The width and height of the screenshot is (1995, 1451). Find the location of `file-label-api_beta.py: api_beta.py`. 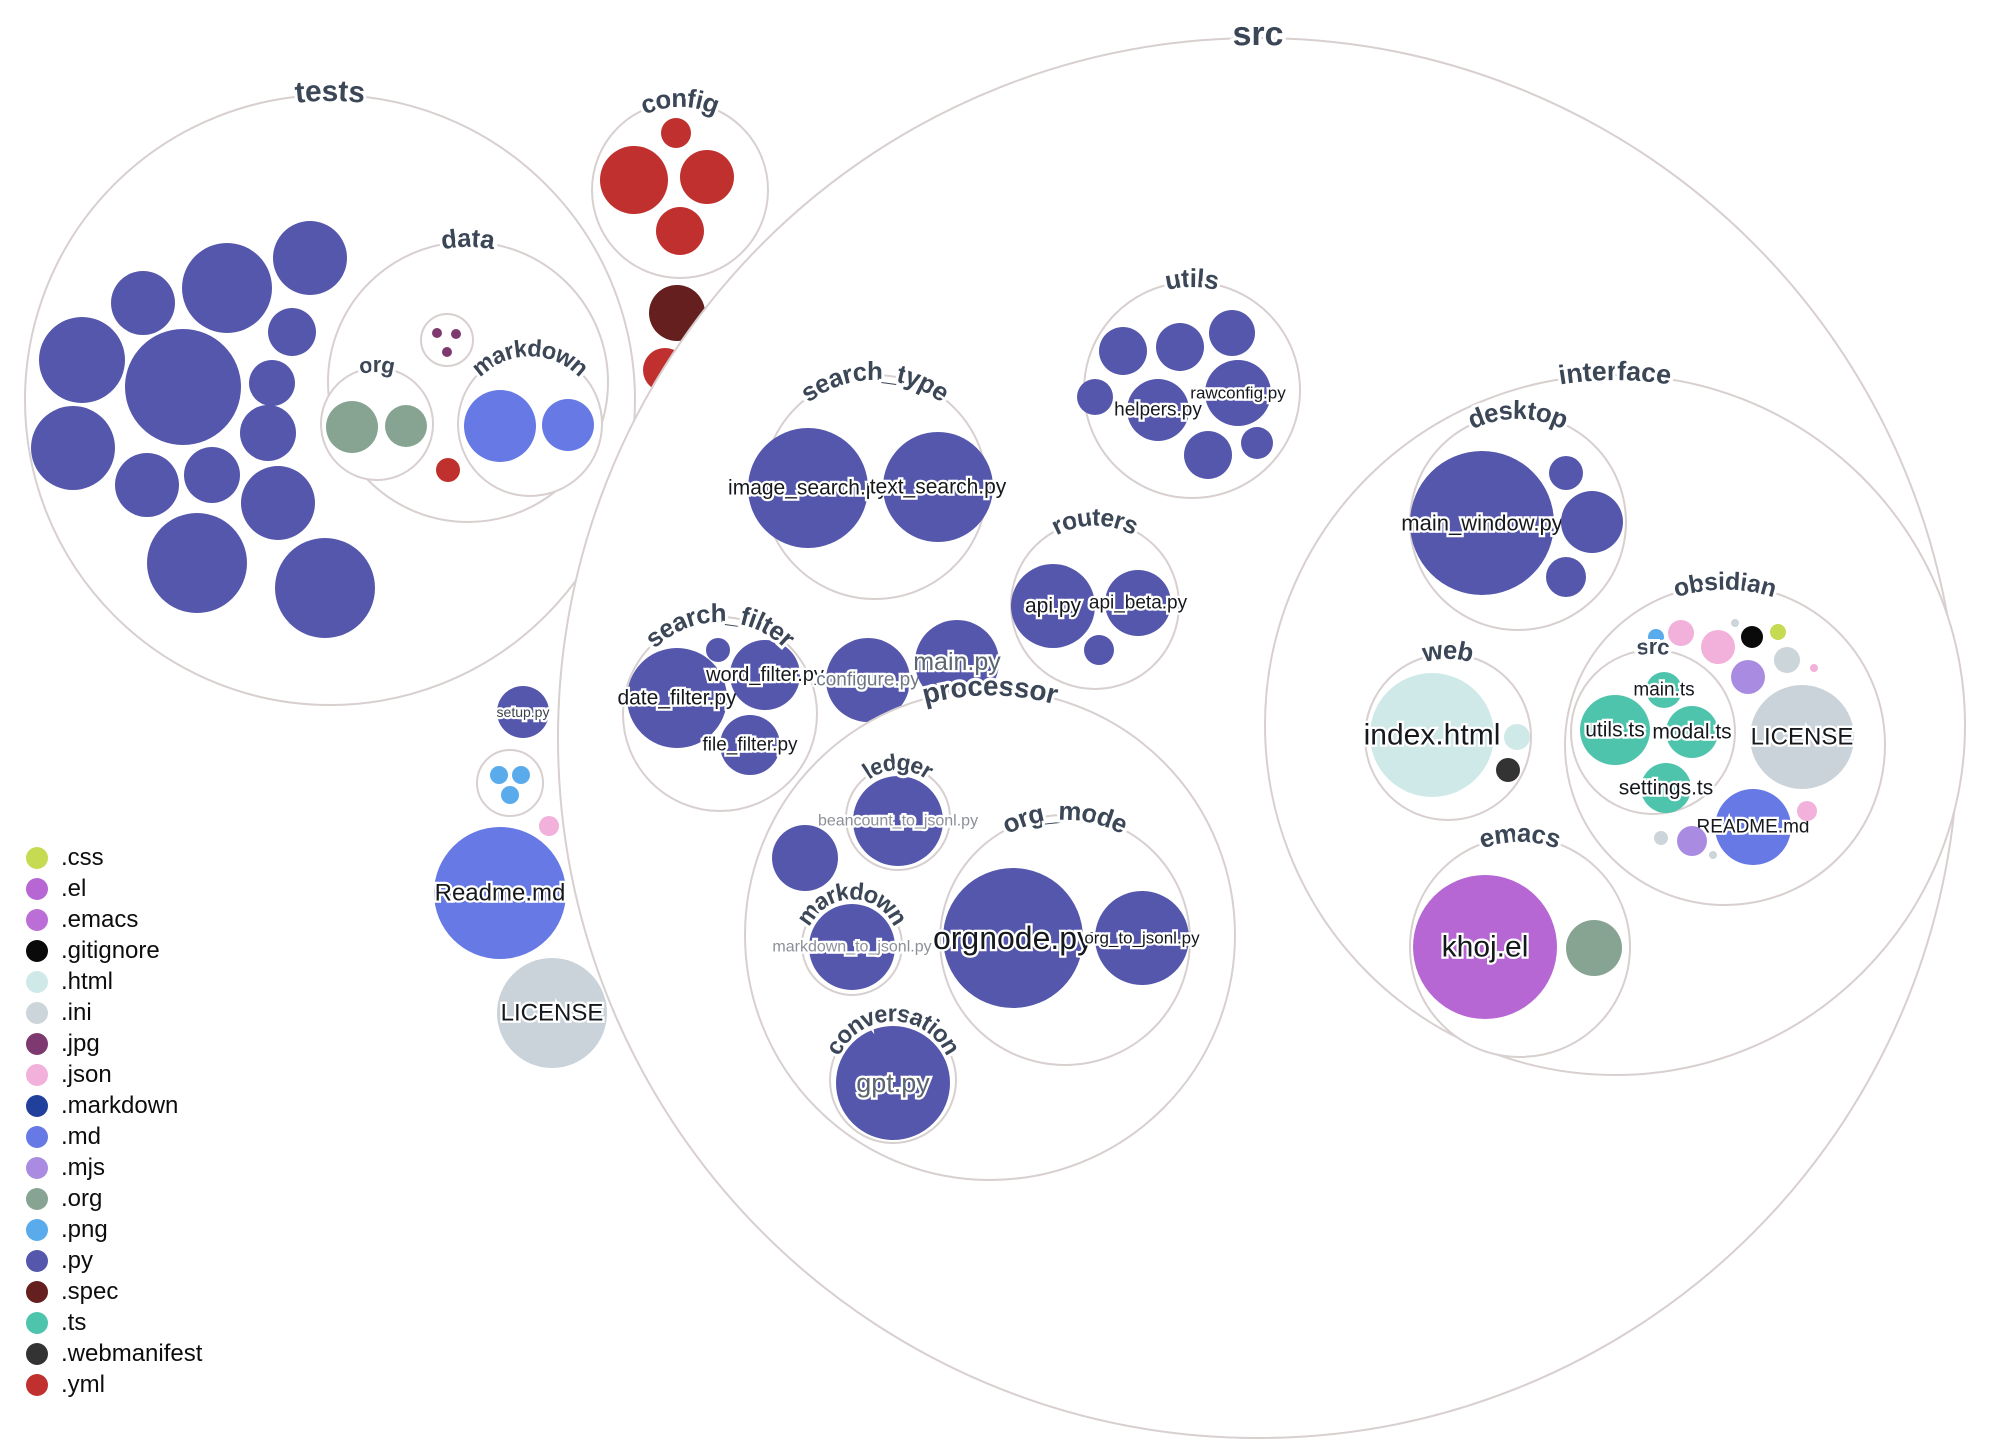

file-label-api_beta.py: api_beta.py is located at coordinates (1138, 603).